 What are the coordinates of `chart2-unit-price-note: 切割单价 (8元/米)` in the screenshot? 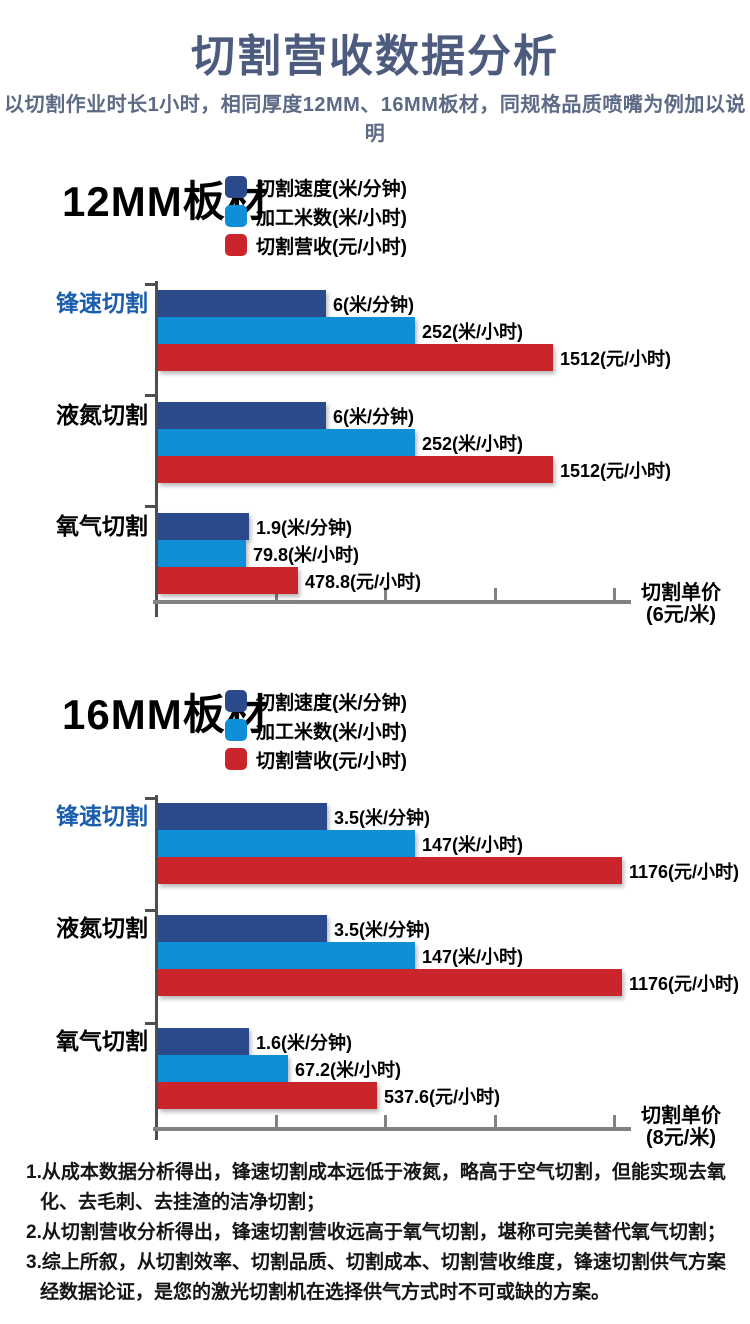 It's located at (681, 1127).